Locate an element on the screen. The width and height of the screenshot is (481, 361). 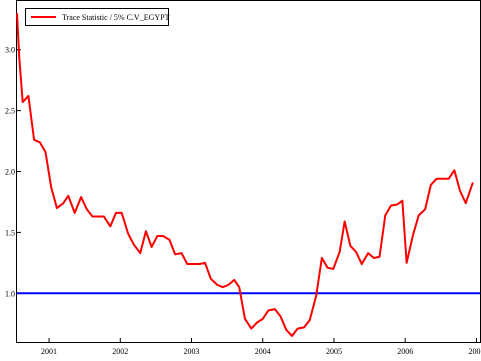
x-tick-label: 2005 is located at coordinates (334, 351).